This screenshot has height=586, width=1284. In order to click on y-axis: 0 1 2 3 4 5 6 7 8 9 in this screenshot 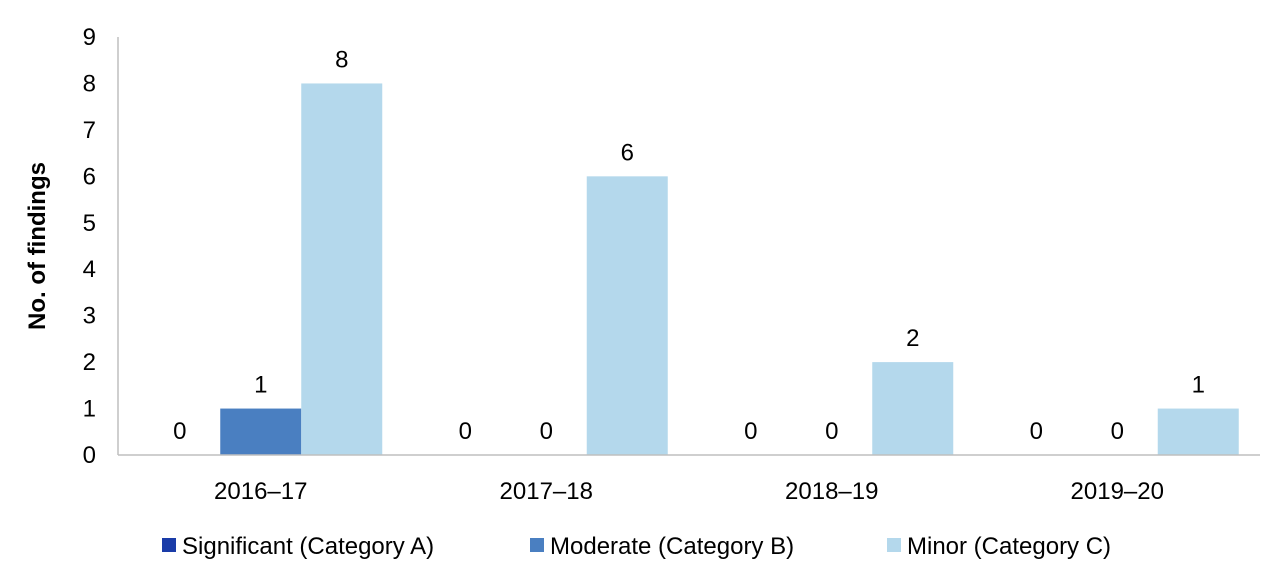, I will do `click(101, 246)`.